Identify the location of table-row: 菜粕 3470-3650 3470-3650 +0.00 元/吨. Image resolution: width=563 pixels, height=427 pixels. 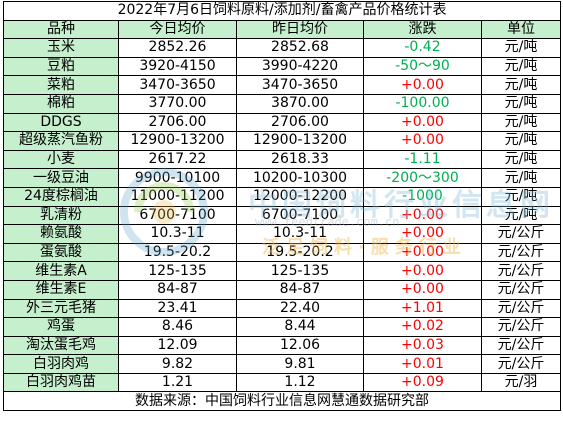
(282, 85).